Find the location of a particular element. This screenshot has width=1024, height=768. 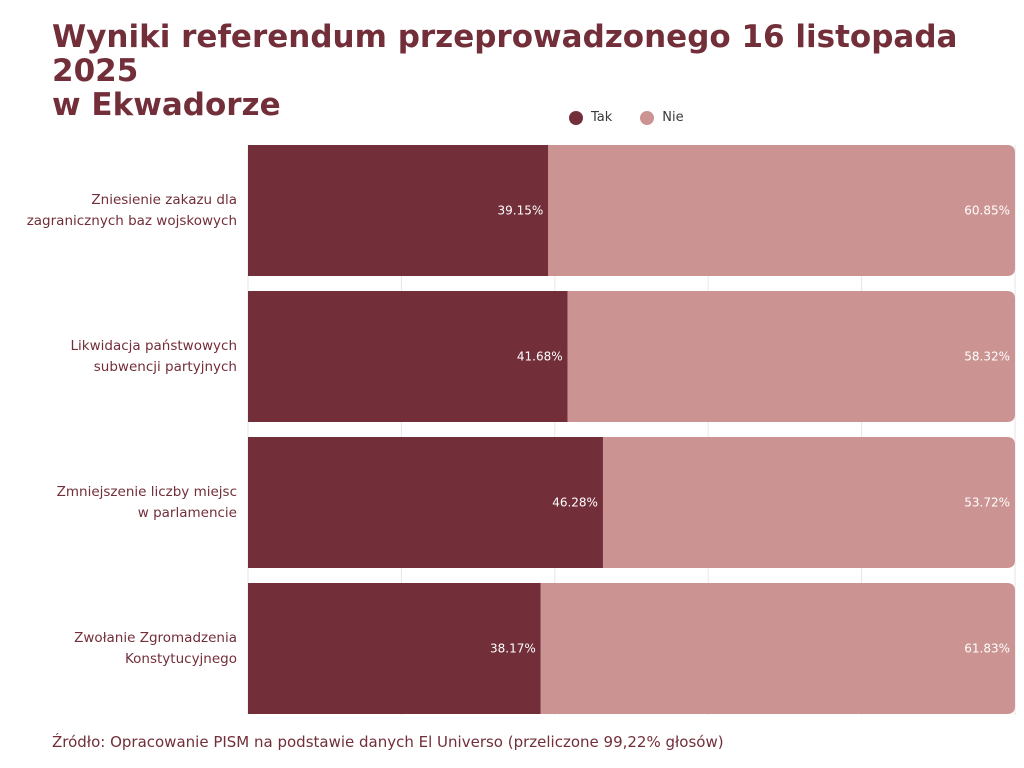

data-label-nie-2: 58.32% is located at coordinates (987, 357).